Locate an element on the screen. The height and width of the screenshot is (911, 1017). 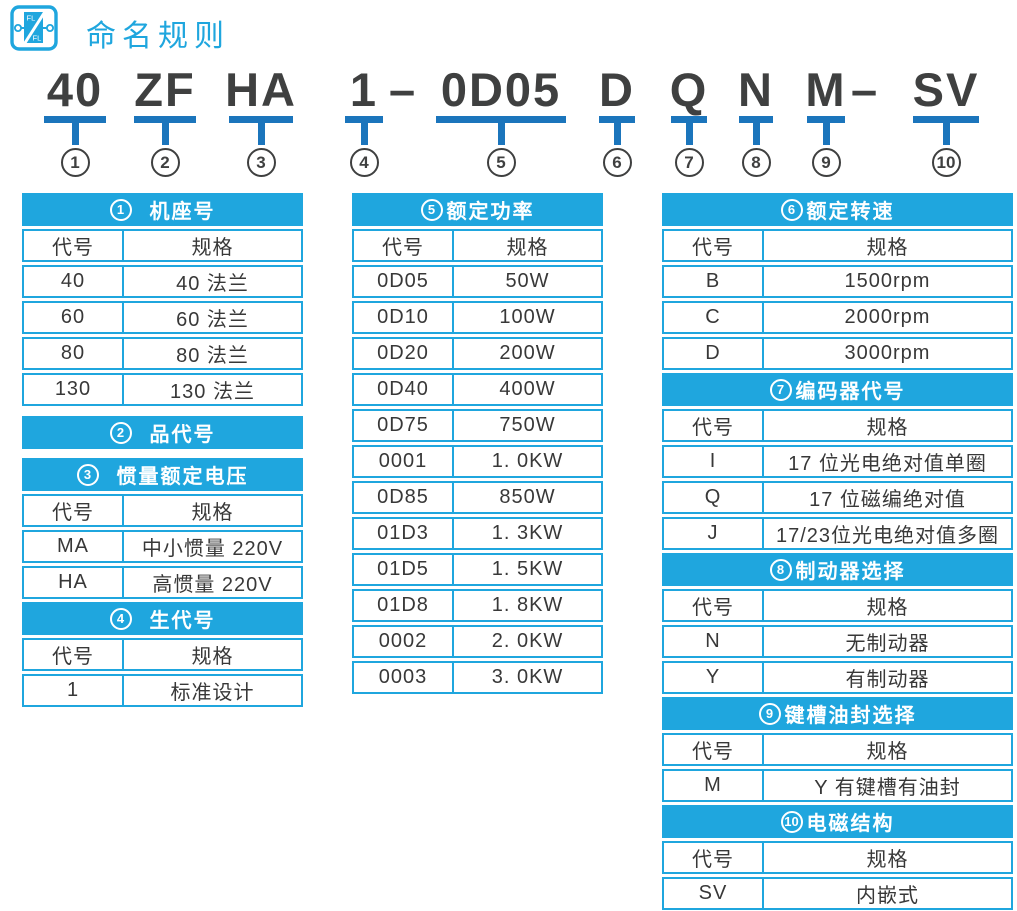
section-header-encoder-code: 7 编码器代号 is located at coordinates (837, 389).